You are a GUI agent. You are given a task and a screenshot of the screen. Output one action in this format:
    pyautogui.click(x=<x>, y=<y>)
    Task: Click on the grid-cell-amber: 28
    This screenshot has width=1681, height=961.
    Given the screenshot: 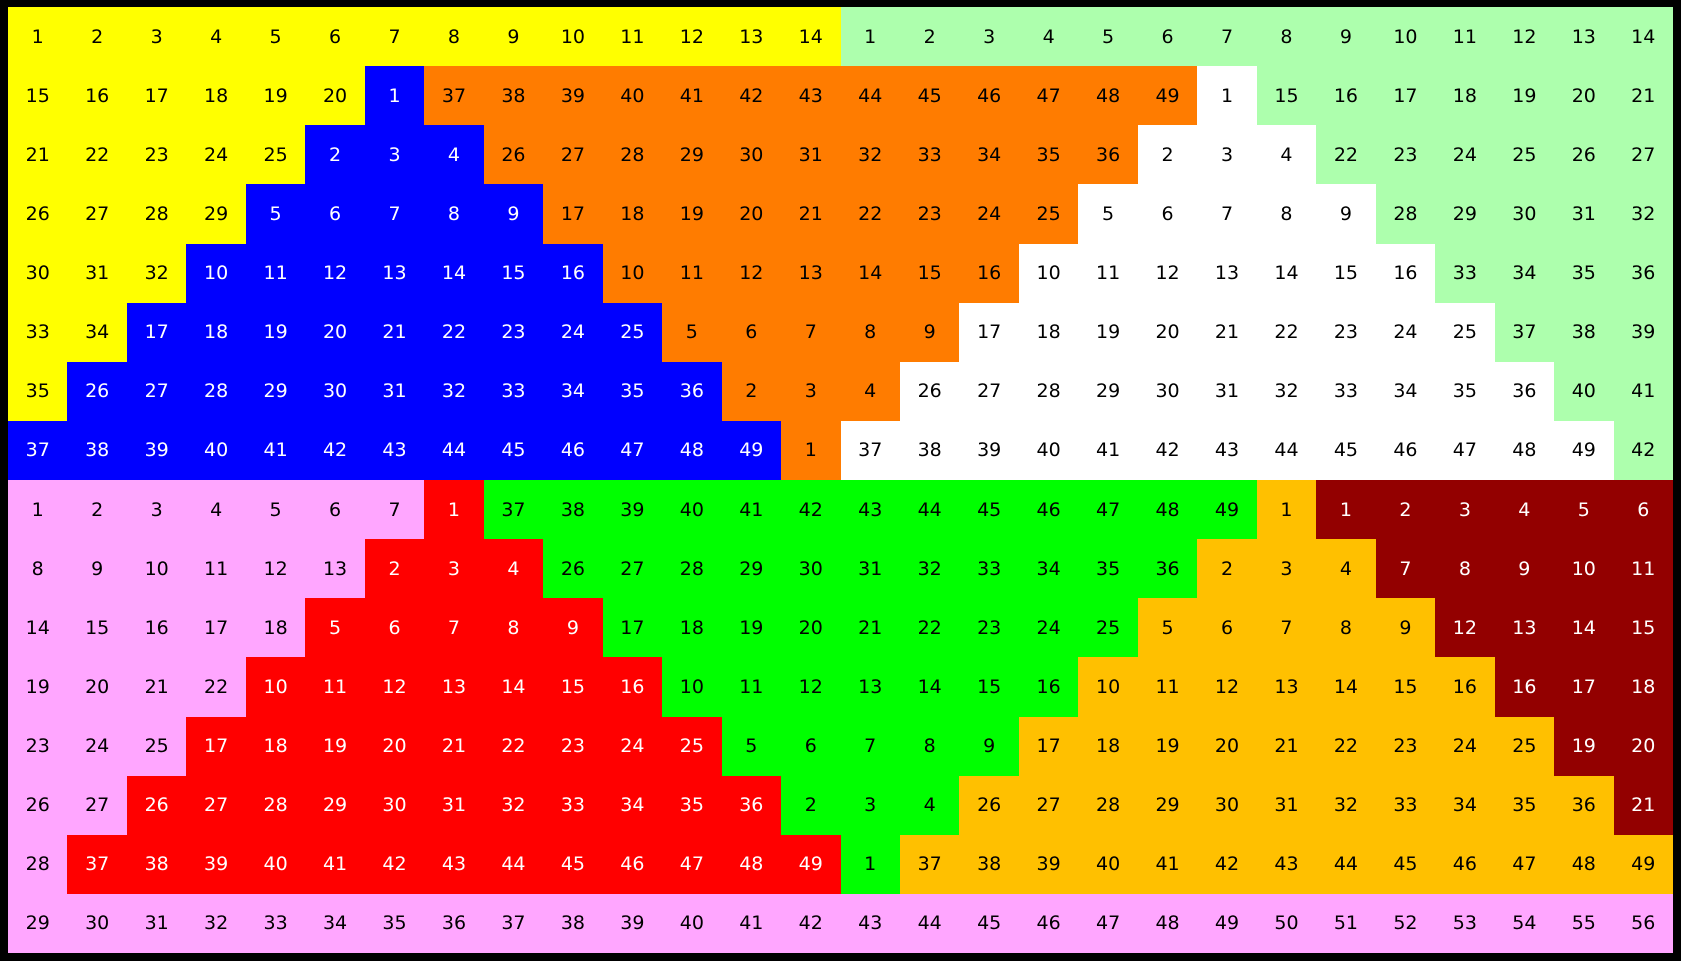 What is the action you would take?
    pyautogui.click(x=1108, y=805)
    